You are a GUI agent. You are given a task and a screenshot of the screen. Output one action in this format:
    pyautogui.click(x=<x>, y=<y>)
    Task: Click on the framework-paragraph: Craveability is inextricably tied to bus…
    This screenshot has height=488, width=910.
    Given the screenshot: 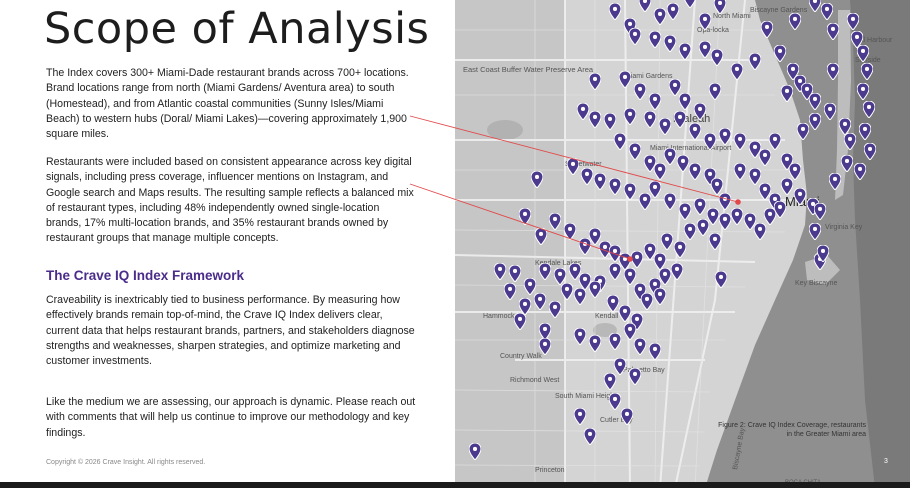 What is the action you would take?
    pyautogui.click(x=230, y=331)
    